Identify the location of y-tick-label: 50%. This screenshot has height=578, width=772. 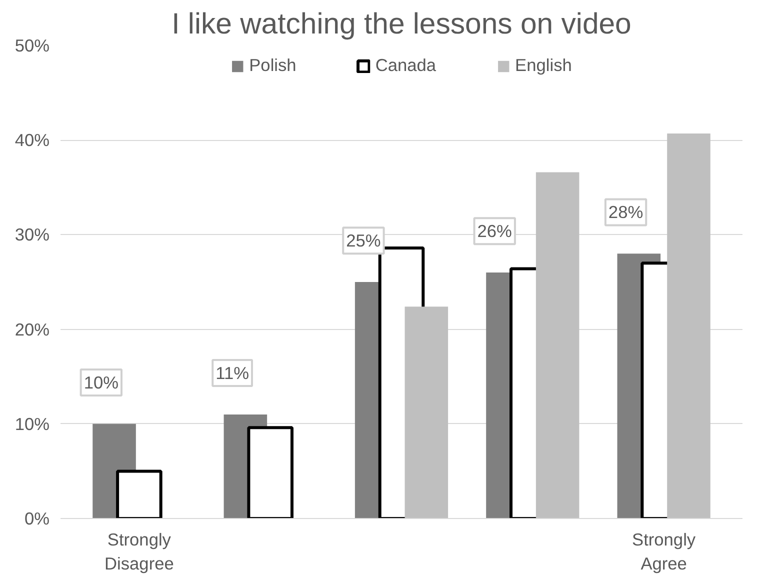
(32, 46).